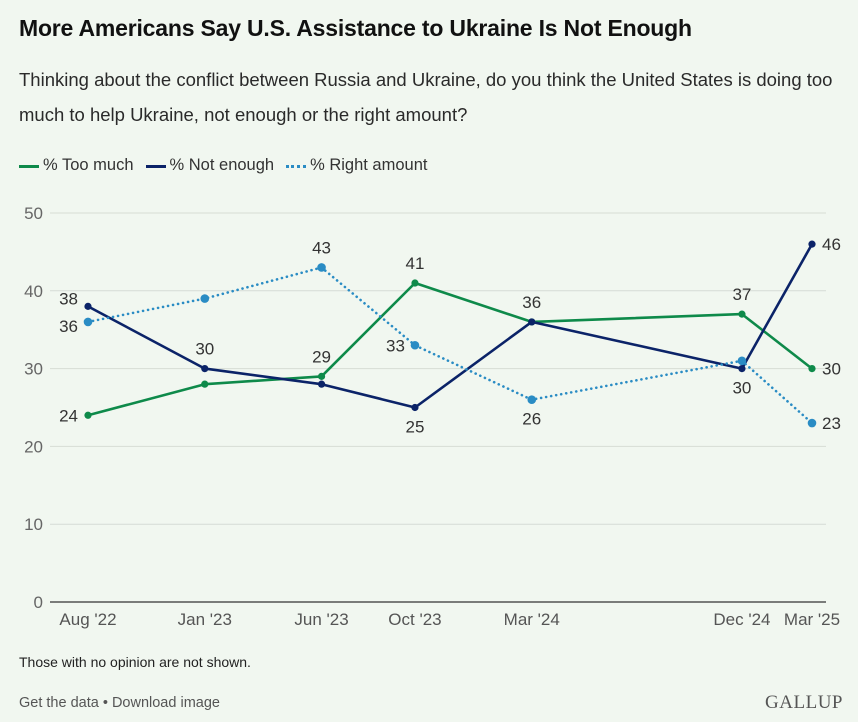 The image size is (858, 722). I want to click on y-tick-label: 40, so click(33, 291).